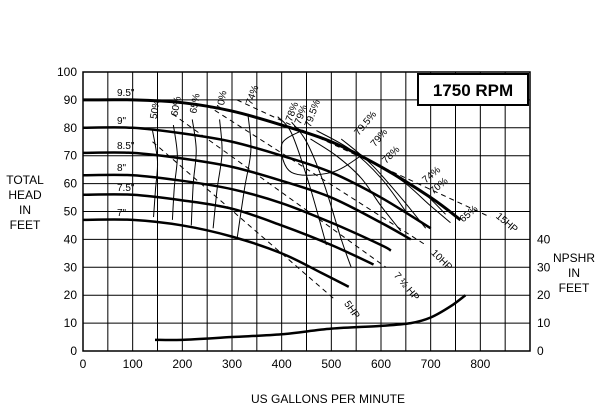  What do you see at coordinates (71, 239) in the screenshot?
I see `y-tick-label: 40` at bounding box center [71, 239].